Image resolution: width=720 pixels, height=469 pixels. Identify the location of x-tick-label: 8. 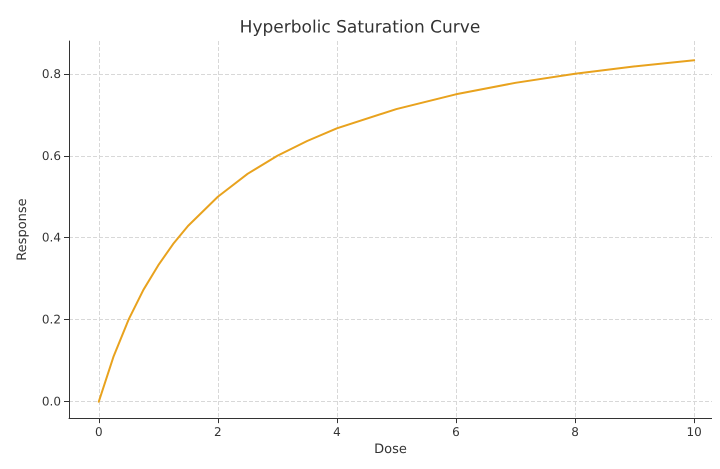
(575, 432).